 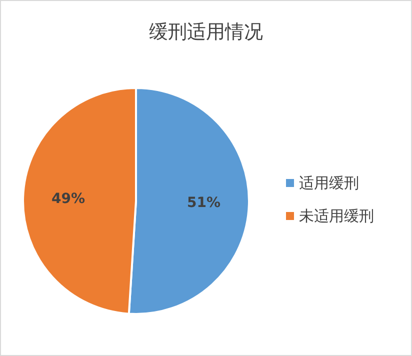 What do you see at coordinates (204, 203) in the screenshot?
I see `data-label: 51%` at bounding box center [204, 203].